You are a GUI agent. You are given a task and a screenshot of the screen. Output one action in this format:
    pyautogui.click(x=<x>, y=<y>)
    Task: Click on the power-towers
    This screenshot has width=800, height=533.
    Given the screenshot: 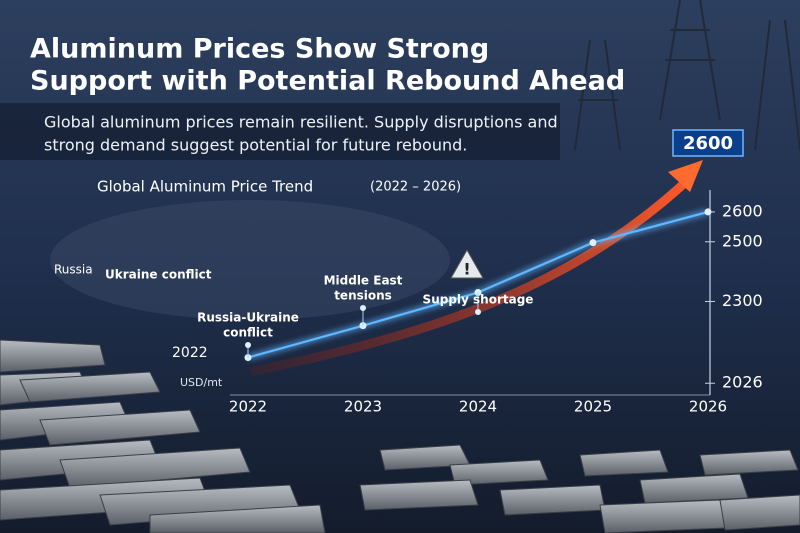 What is the action you would take?
    pyautogui.click(x=687, y=75)
    